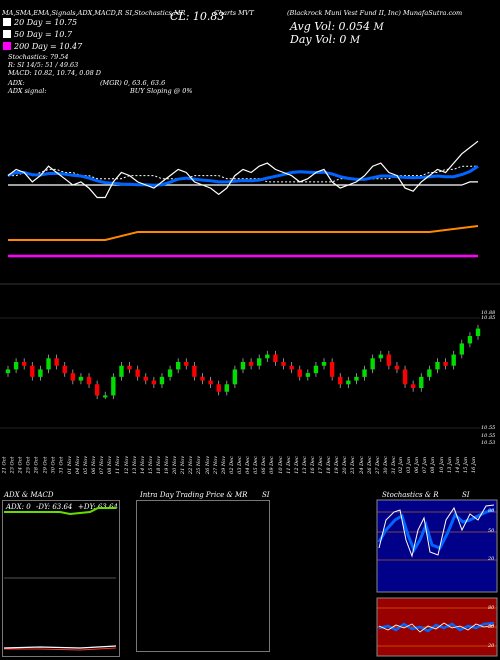 The width and height of the screenshot is (500, 660). I want to click on rsi-signal-line, so click(436, 627).